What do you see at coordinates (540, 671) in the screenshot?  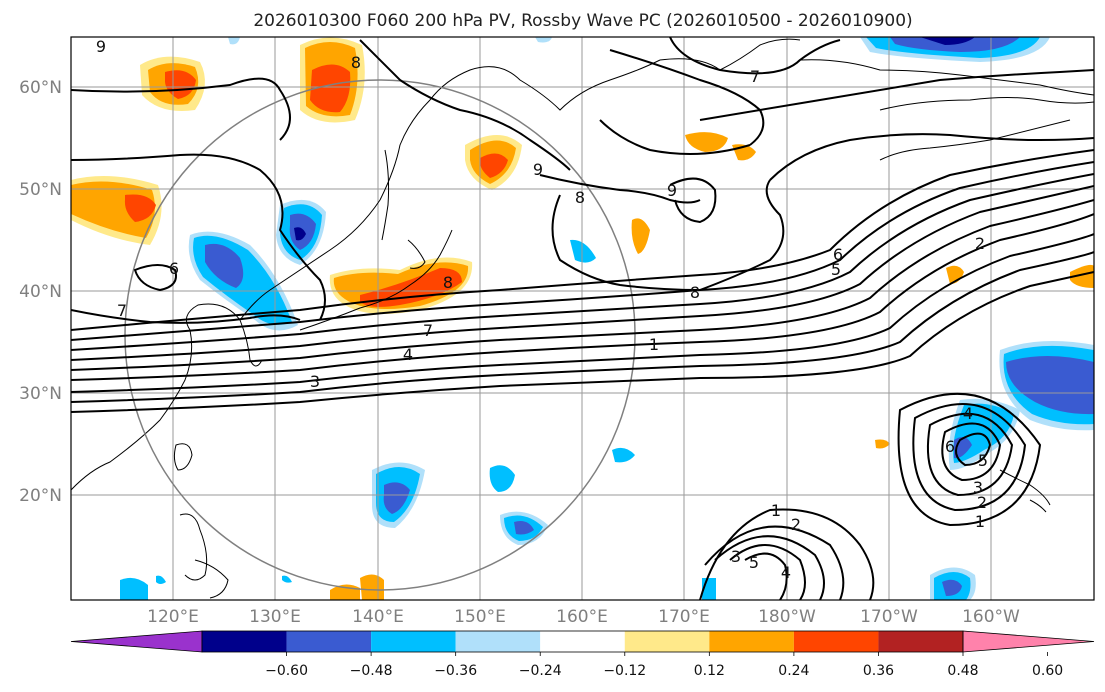 I see `colorbar-tick-label: −0.24` at bounding box center [540, 671].